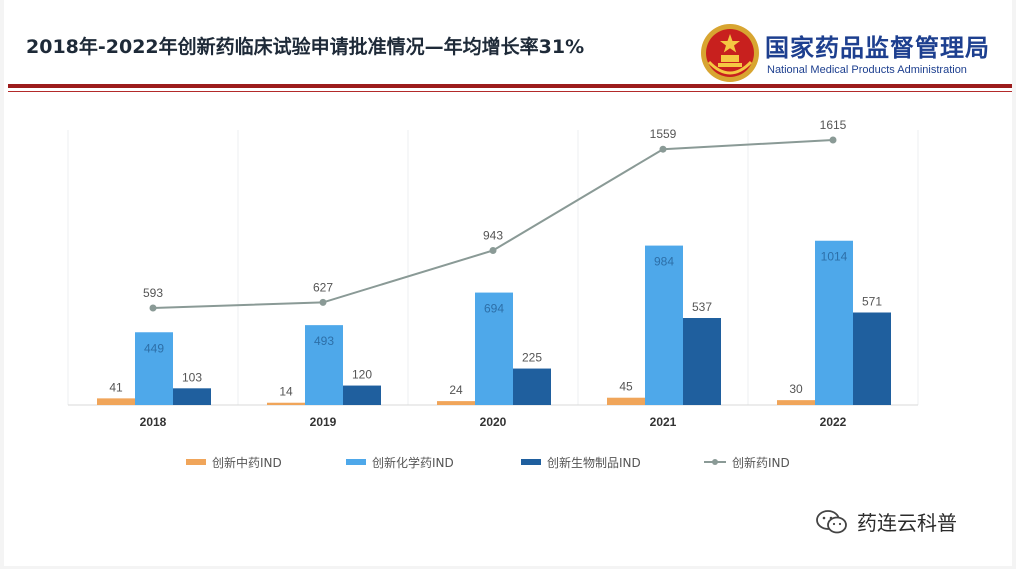 The image size is (1016, 569). I want to click on chart-legend: 创新中药IND 创新化学药IND 创新生物制品IND 创新药IND, so click(508, 462).